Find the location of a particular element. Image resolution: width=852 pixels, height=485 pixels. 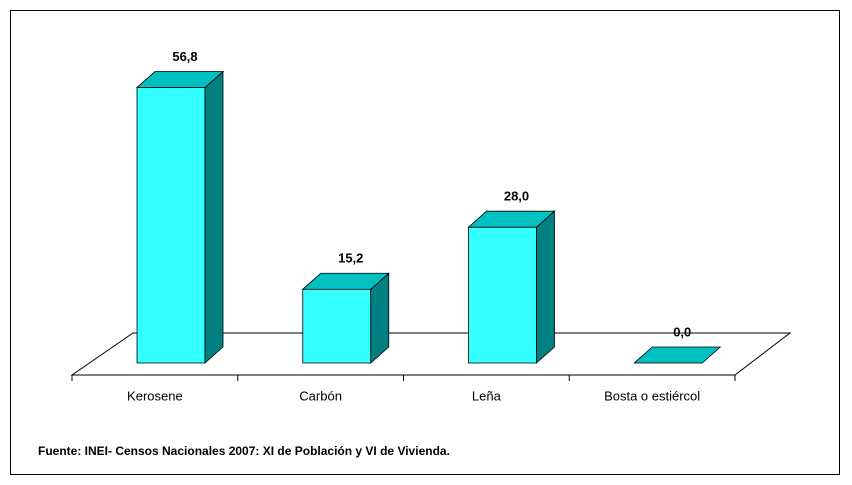

value-label: 15,2 is located at coordinates (350, 258).